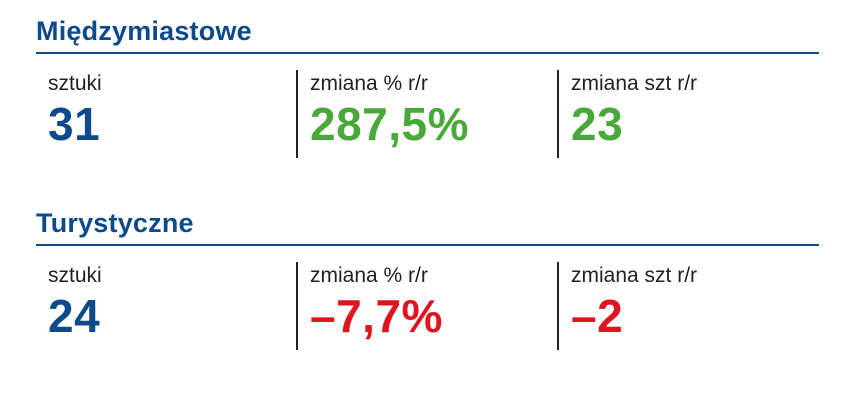 This screenshot has width=844, height=400. I want to click on stat-percent-change: zmiana % r/r 287,5%, so click(389, 111).